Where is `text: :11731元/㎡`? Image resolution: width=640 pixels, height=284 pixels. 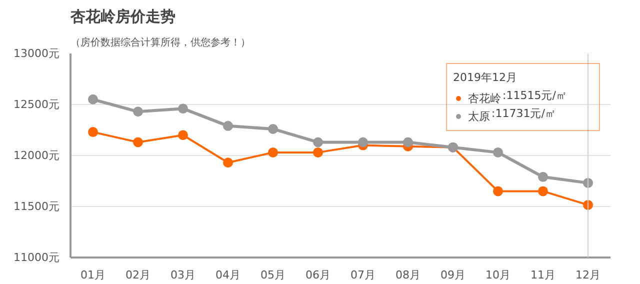 text: :11731元/㎡ is located at coordinates (524, 113).